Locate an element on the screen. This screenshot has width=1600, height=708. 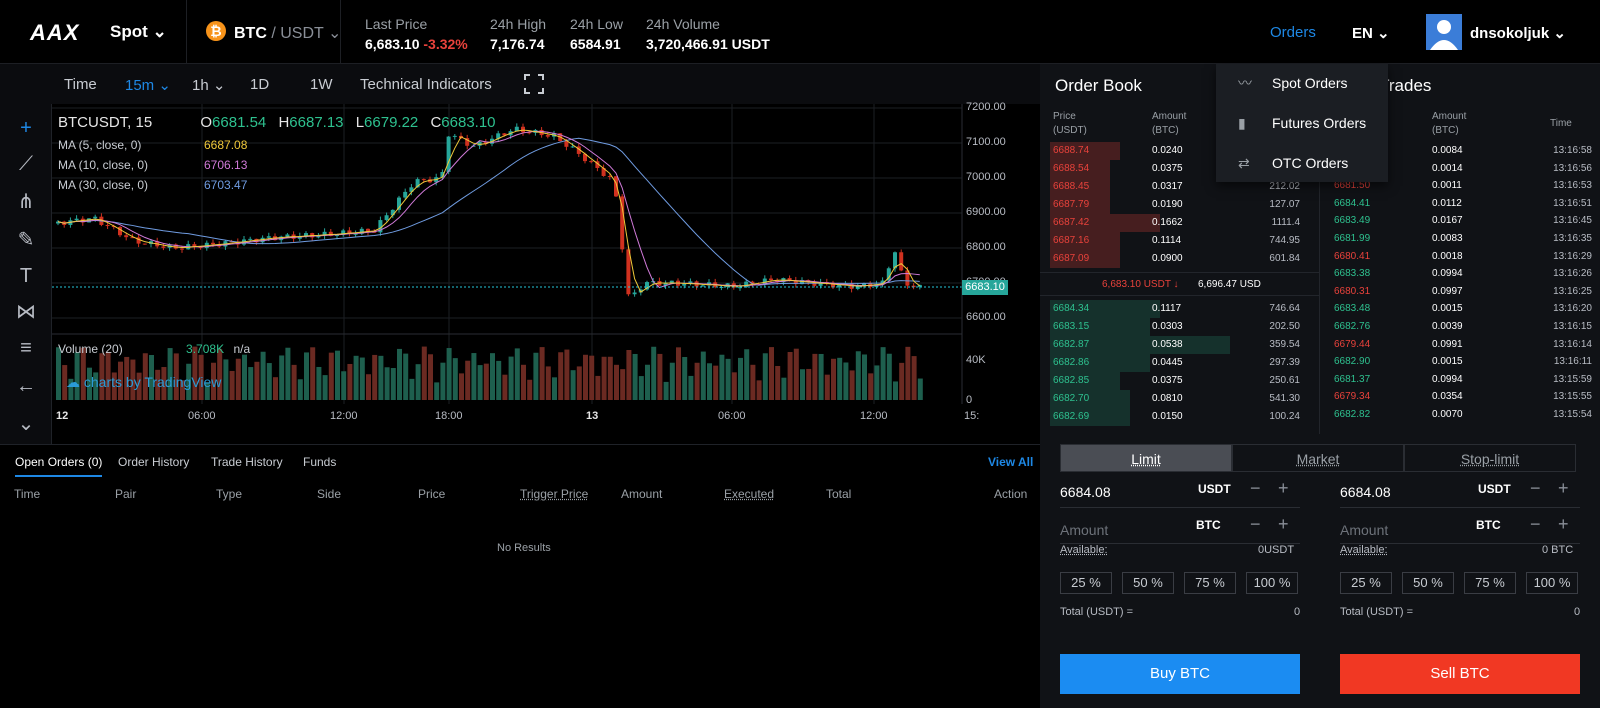
dropdown-item-spot-orders: 〰 Spot Orders is located at coordinates (1302, 83).